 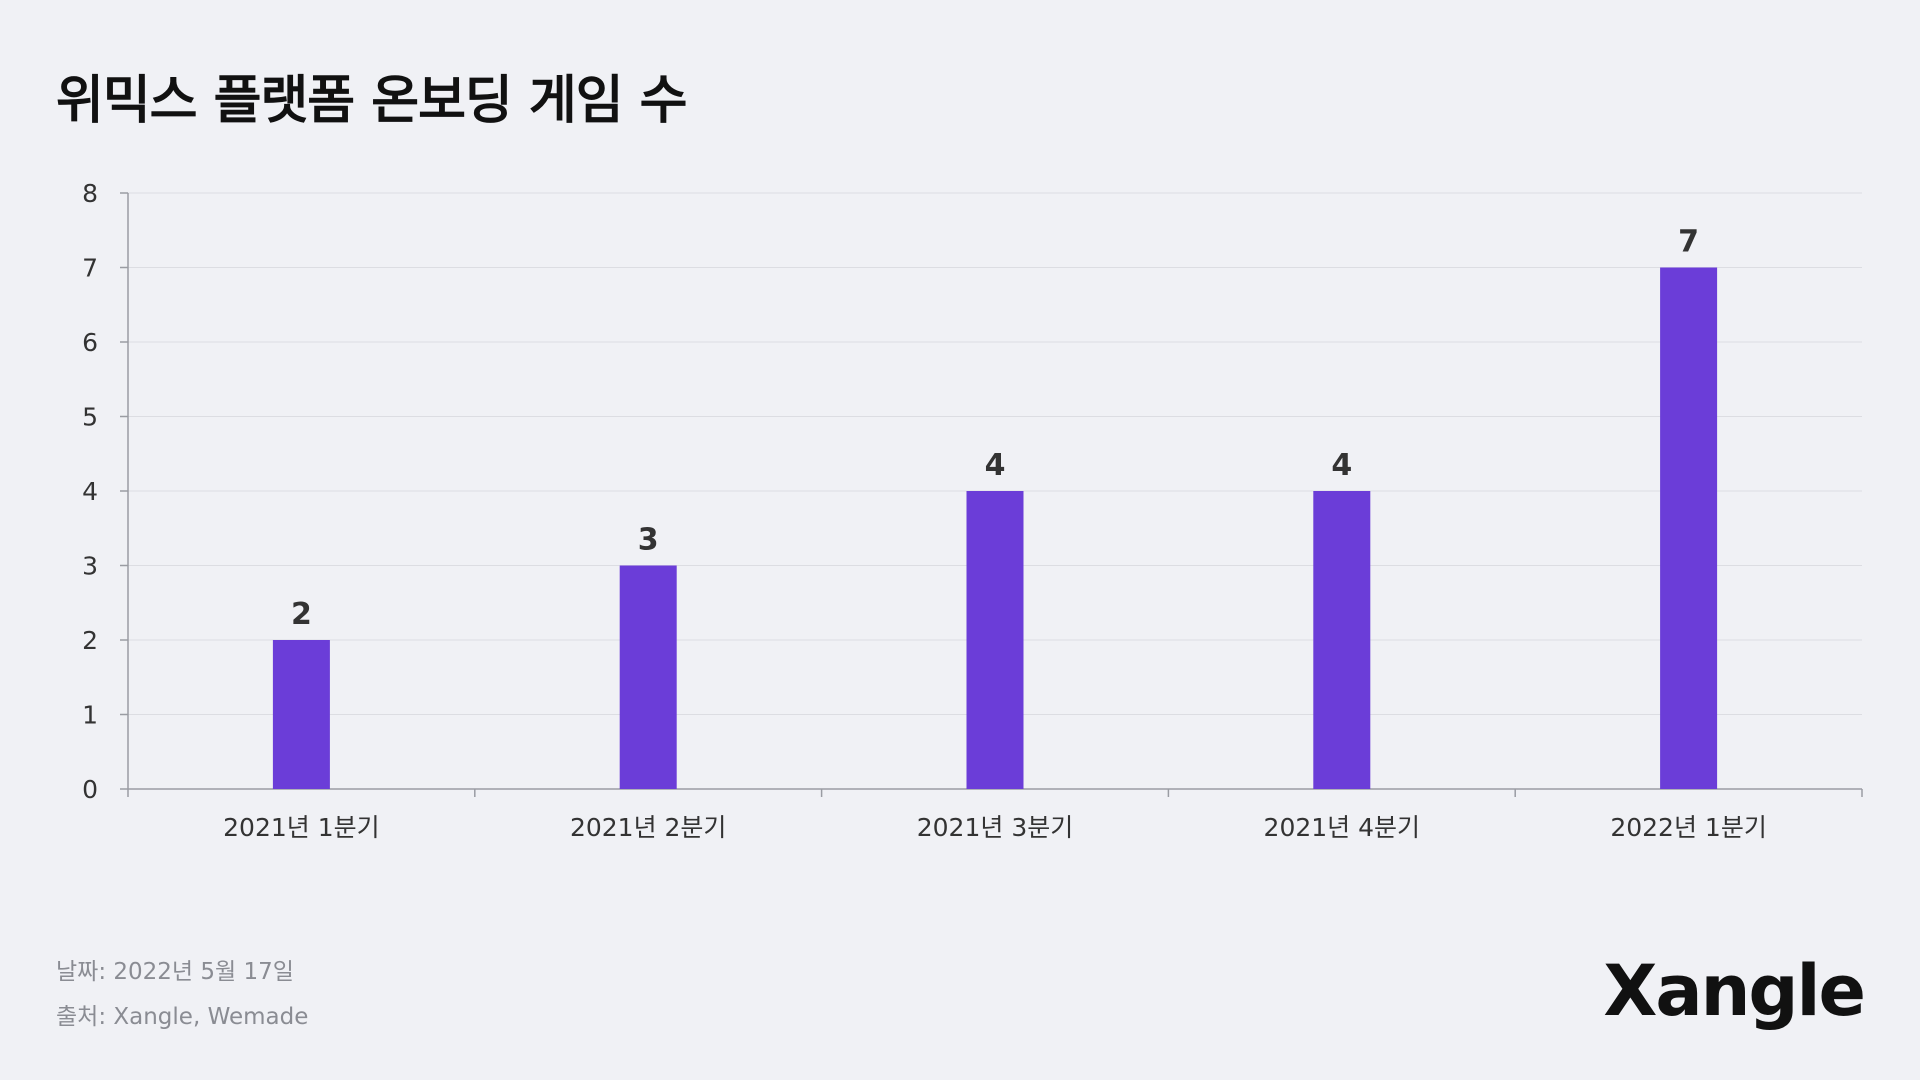 What do you see at coordinates (90, 640) in the screenshot?
I see `y-tick-label: 2` at bounding box center [90, 640].